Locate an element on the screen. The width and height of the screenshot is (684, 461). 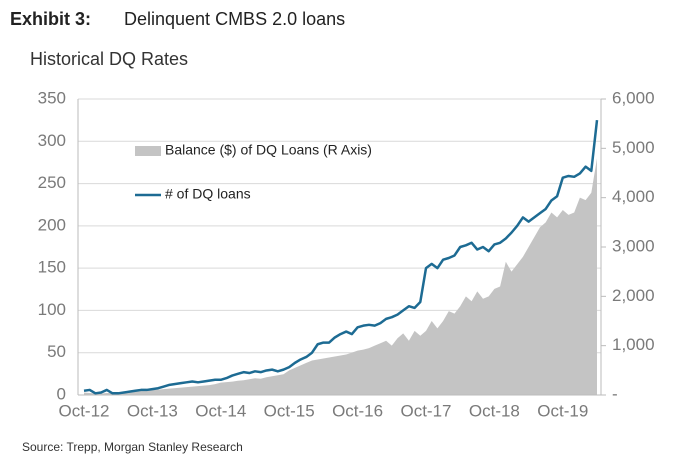
y2-tick-label: 3,000 is located at coordinates (633, 245).